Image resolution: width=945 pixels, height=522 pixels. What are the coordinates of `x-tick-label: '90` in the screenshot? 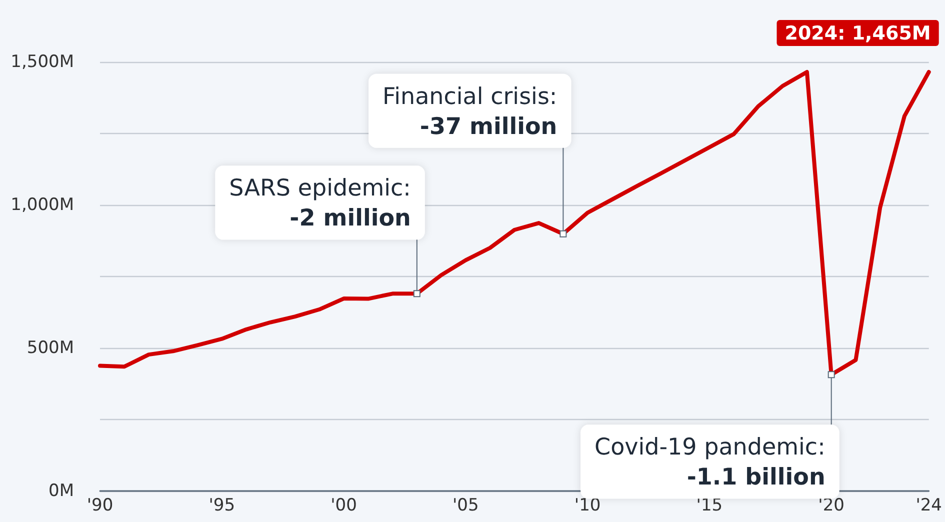 It's located at (100, 506).